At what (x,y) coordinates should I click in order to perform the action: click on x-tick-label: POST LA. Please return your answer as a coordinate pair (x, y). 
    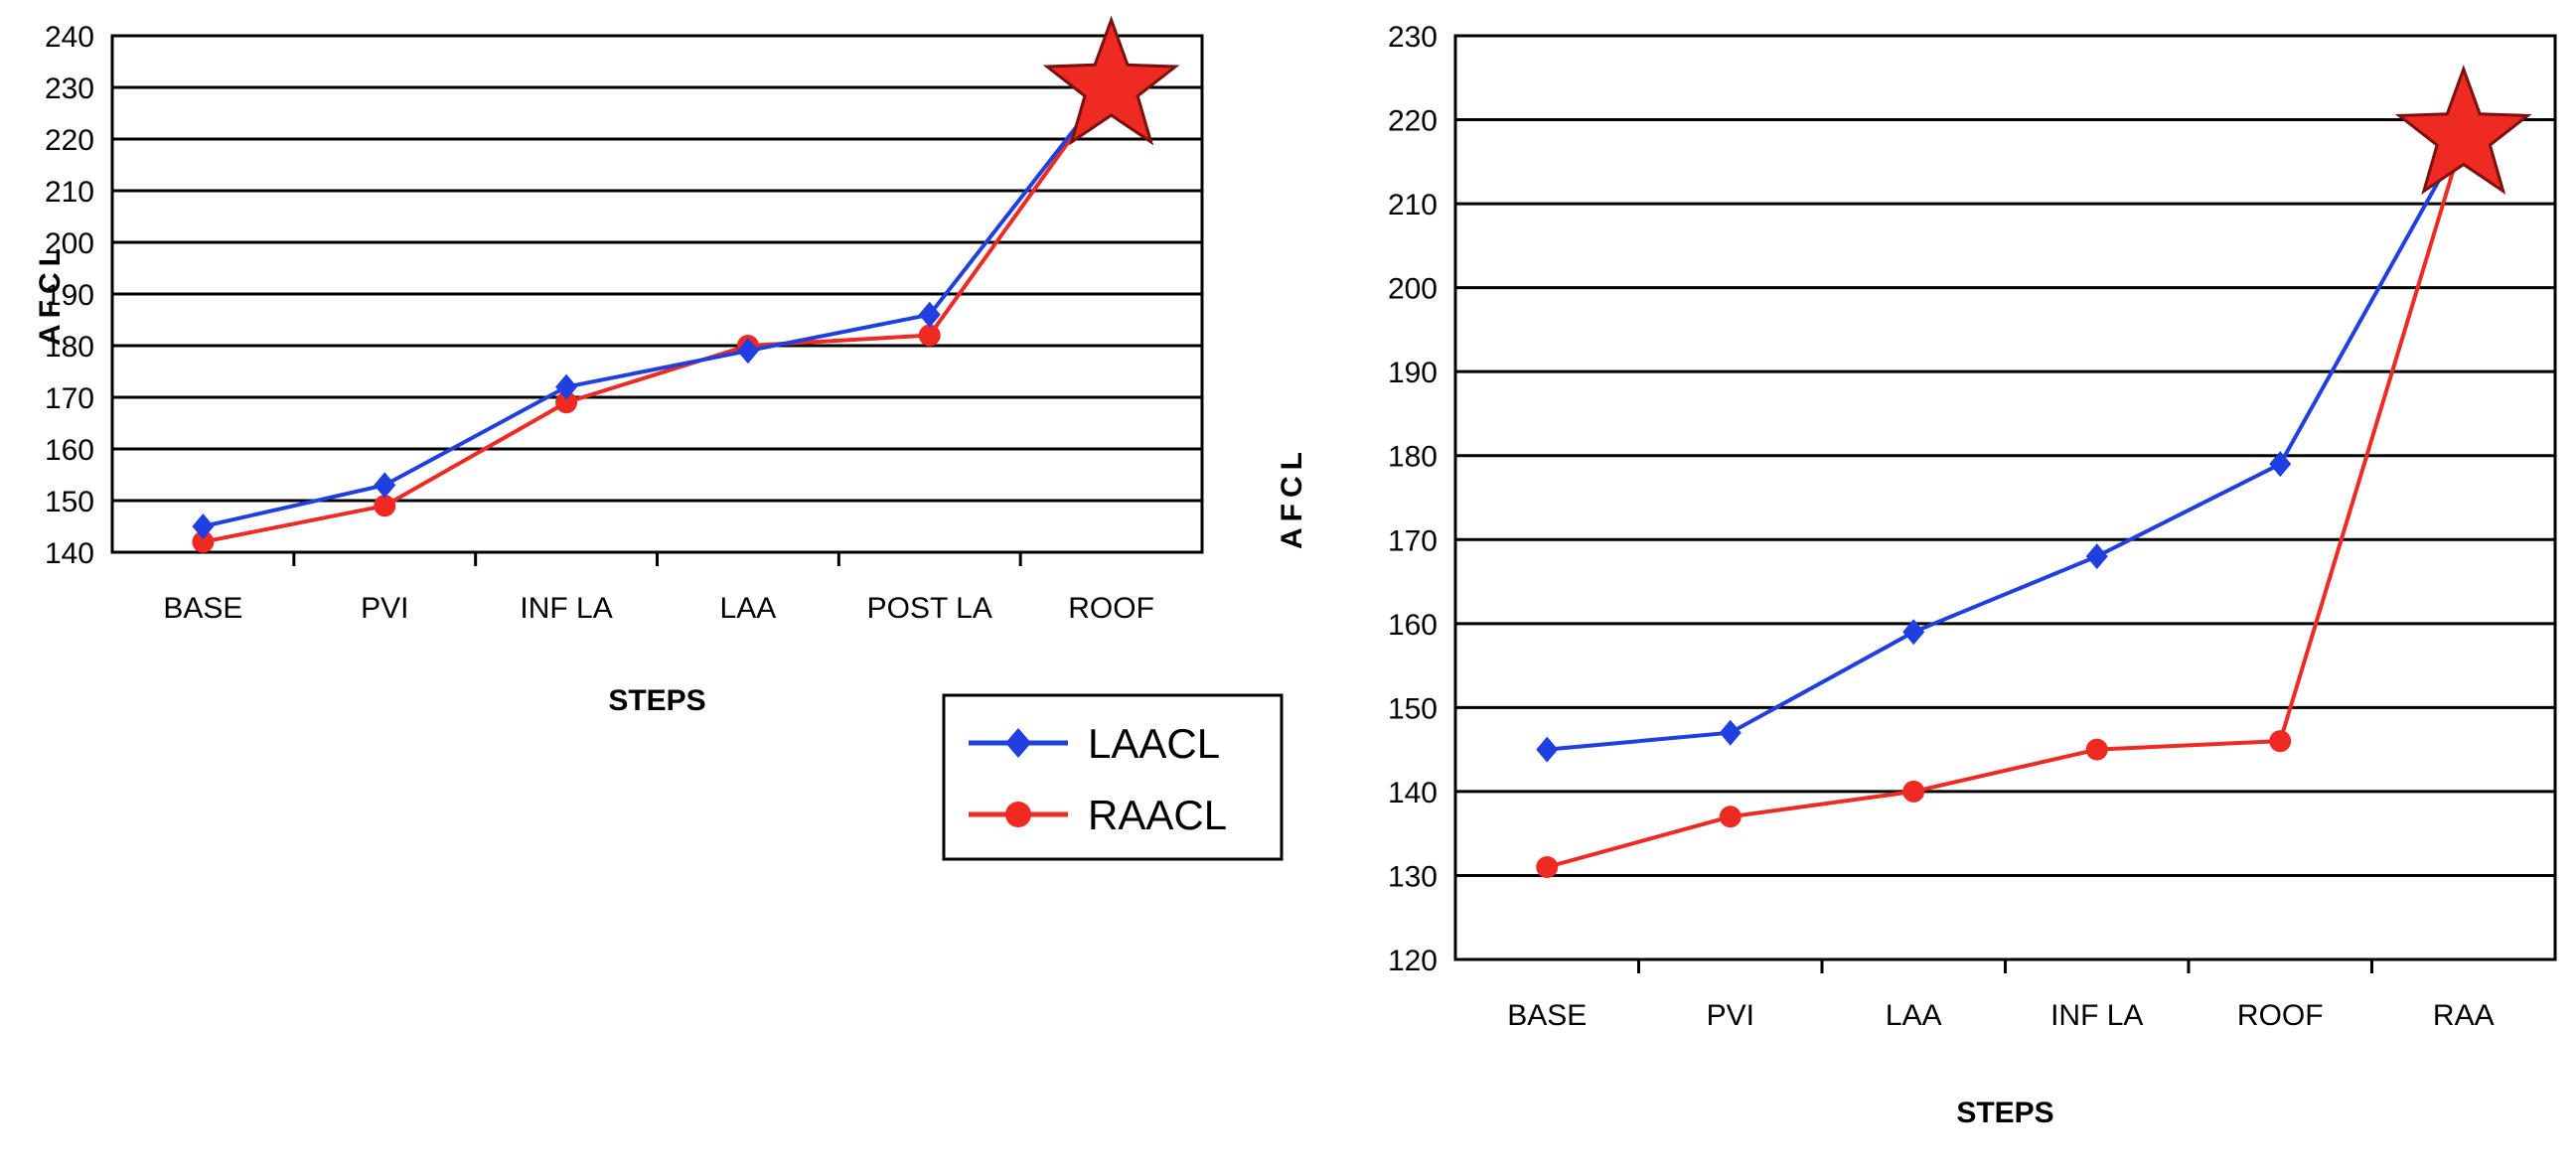
    Looking at the image, I should click on (929, 608).